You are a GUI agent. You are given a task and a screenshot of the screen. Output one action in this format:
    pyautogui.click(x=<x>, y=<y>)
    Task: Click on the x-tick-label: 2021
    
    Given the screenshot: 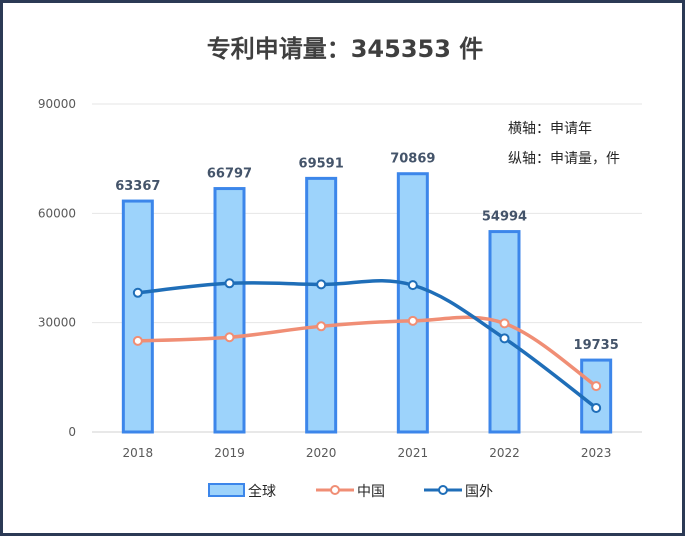 What is the action you would take?
    pyautogui.click(x=413, y=453)
    